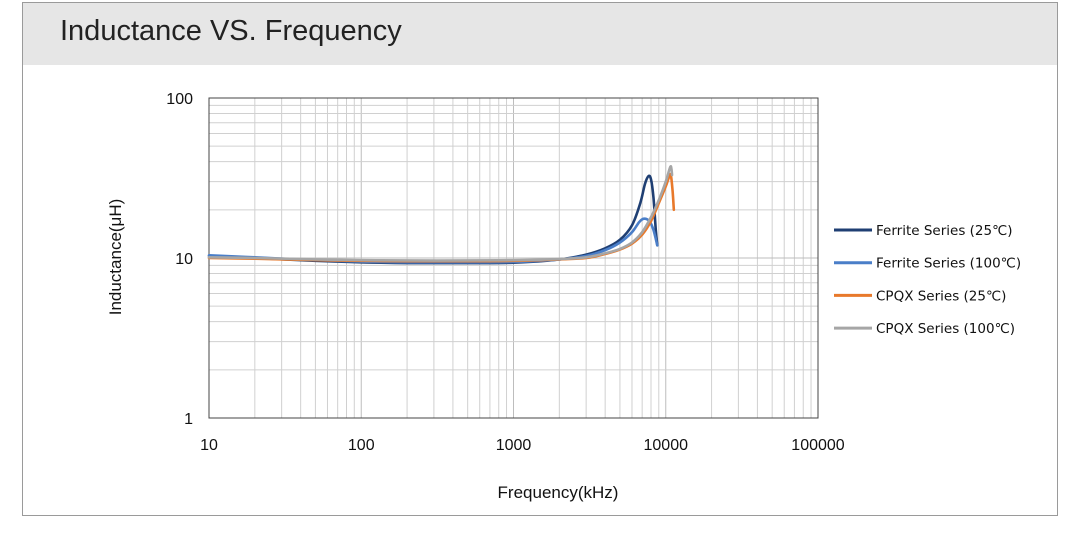 The width and height of the screenshot is (1080, 534). Describe the element at coordinates (184, 259) in the screenshot. I see `y-tick-label: 10` at that location.